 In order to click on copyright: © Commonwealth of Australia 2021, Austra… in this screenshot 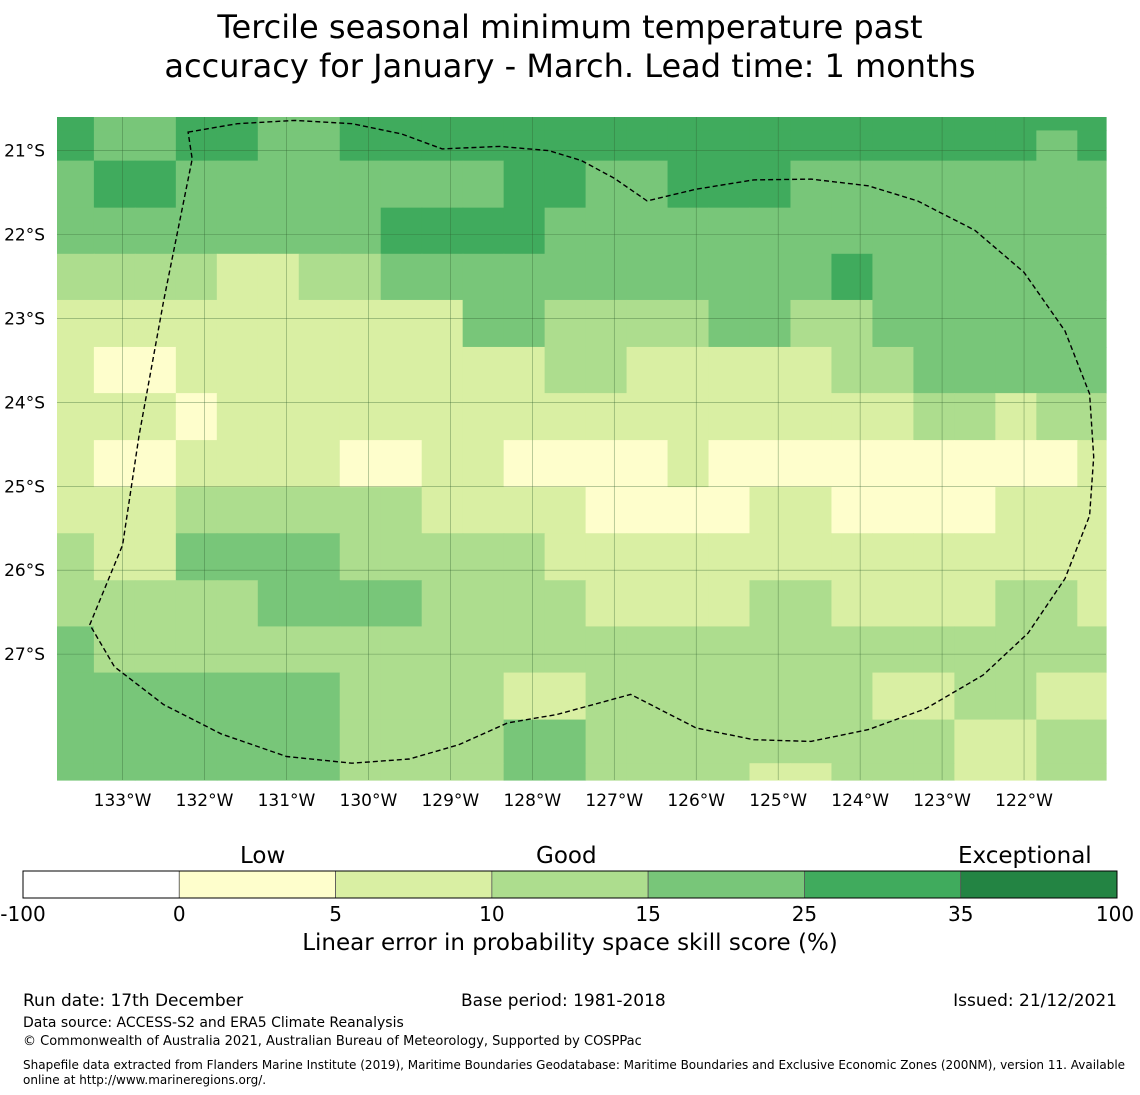, I will do `click(332, 1041)`.